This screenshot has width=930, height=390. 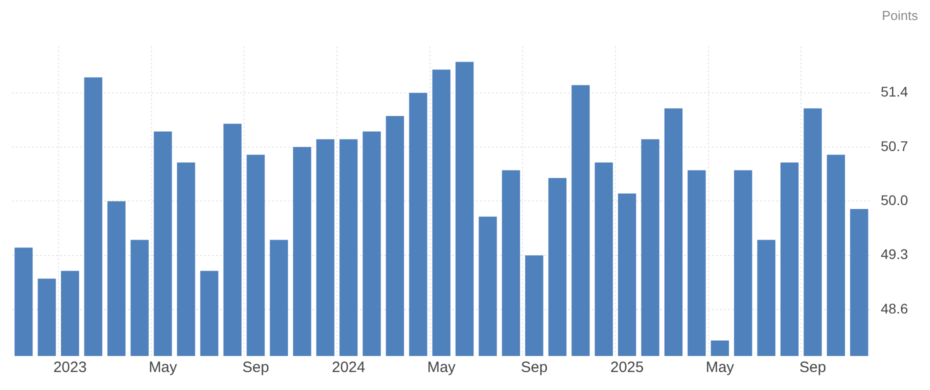 I want to click on x-tick-label: 2023, so click(x=70, y=367).